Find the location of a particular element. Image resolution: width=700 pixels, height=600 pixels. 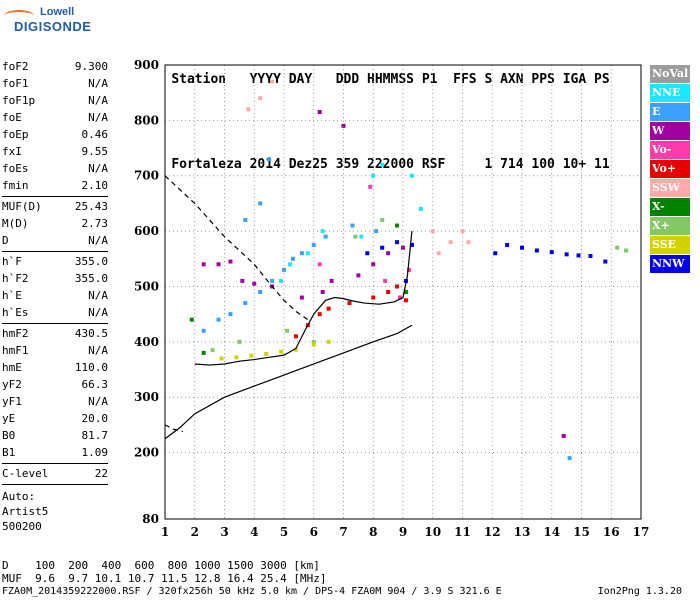

x-tick-label: 16 is located at coordinates (611, 532).